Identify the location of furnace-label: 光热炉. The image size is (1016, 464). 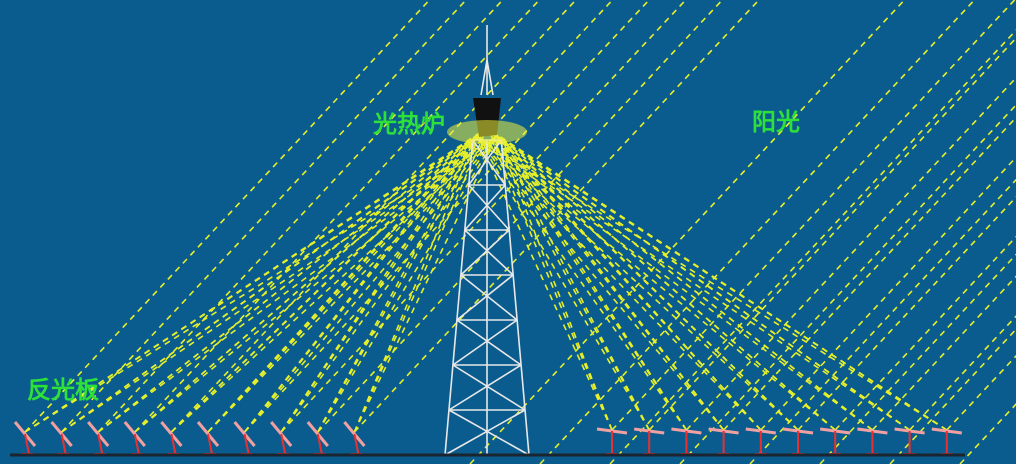
(408, 124).